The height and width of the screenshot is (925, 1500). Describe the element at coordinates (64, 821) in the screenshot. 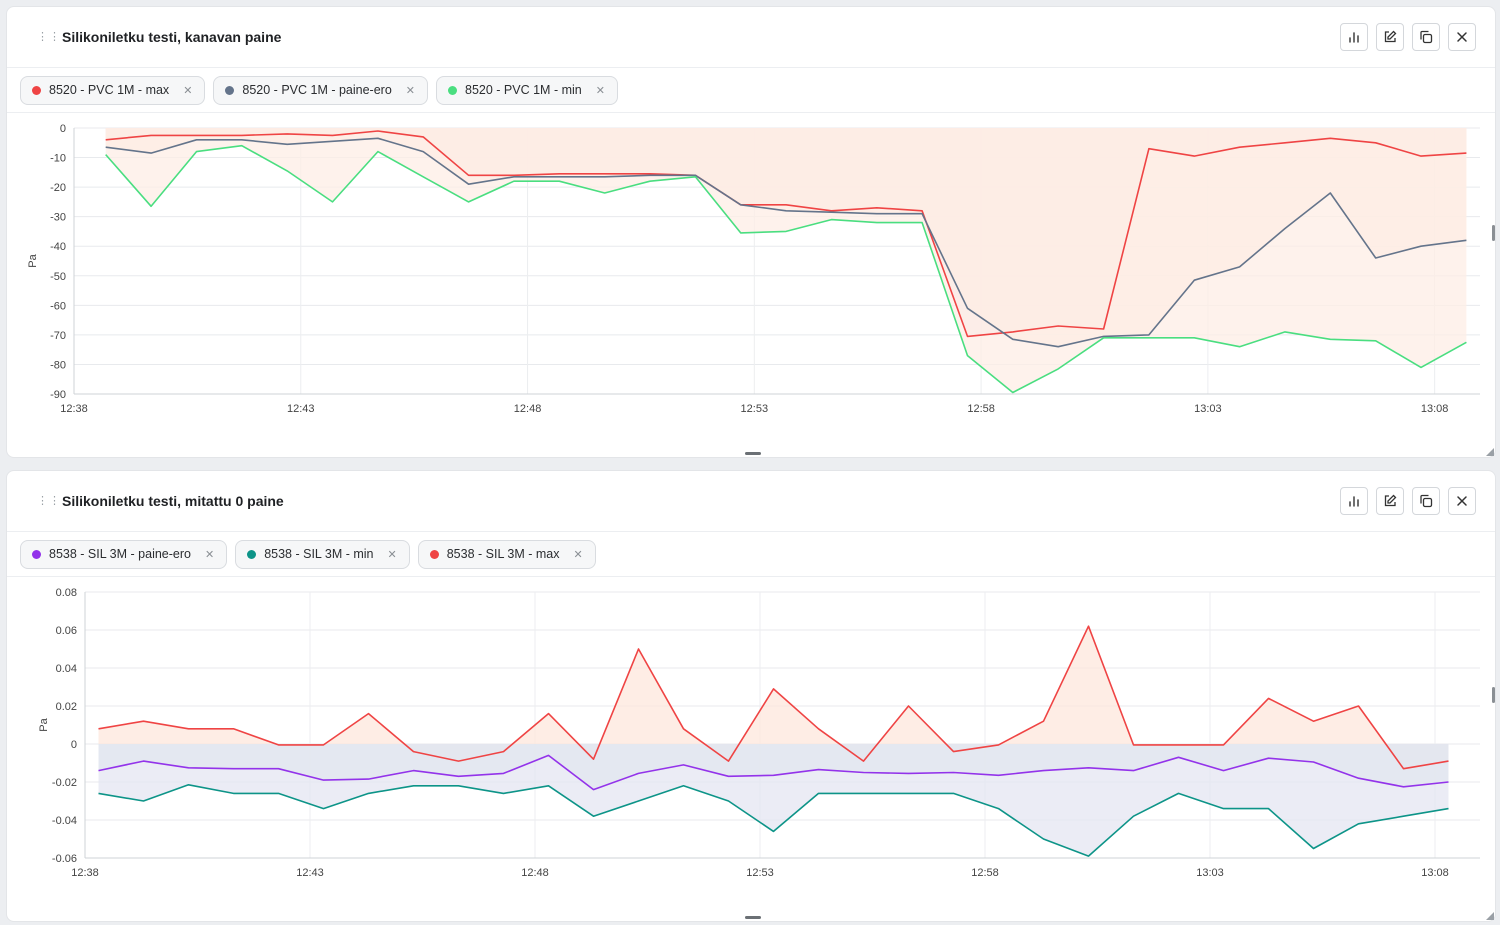

I see `y-tick-label: -0.04` at that location.